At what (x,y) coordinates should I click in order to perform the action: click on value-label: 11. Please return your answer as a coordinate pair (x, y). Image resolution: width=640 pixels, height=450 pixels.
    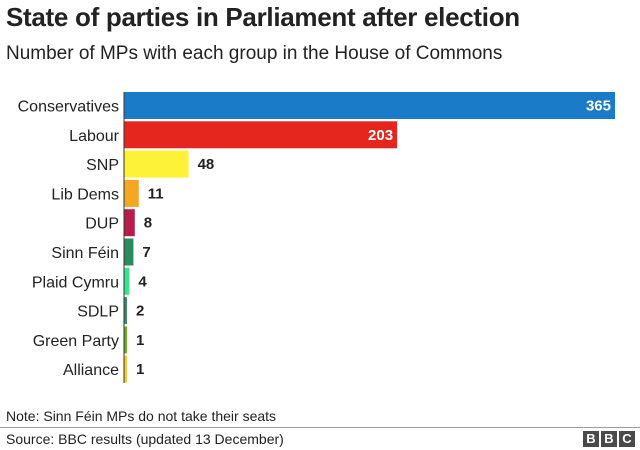
    Looking at the image, I should click on (156, 193).